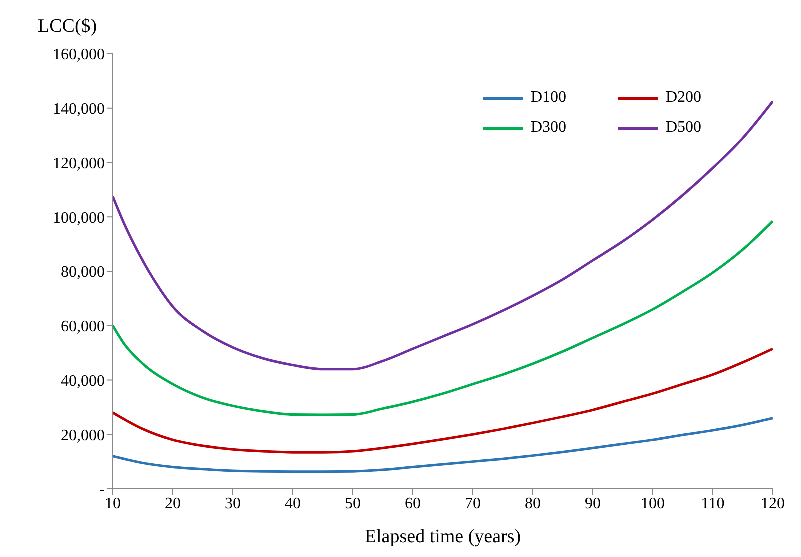  Describe the element at coordinates (79, 218) in the screenshot. I see `y-tick-label: 100,000` at that location.